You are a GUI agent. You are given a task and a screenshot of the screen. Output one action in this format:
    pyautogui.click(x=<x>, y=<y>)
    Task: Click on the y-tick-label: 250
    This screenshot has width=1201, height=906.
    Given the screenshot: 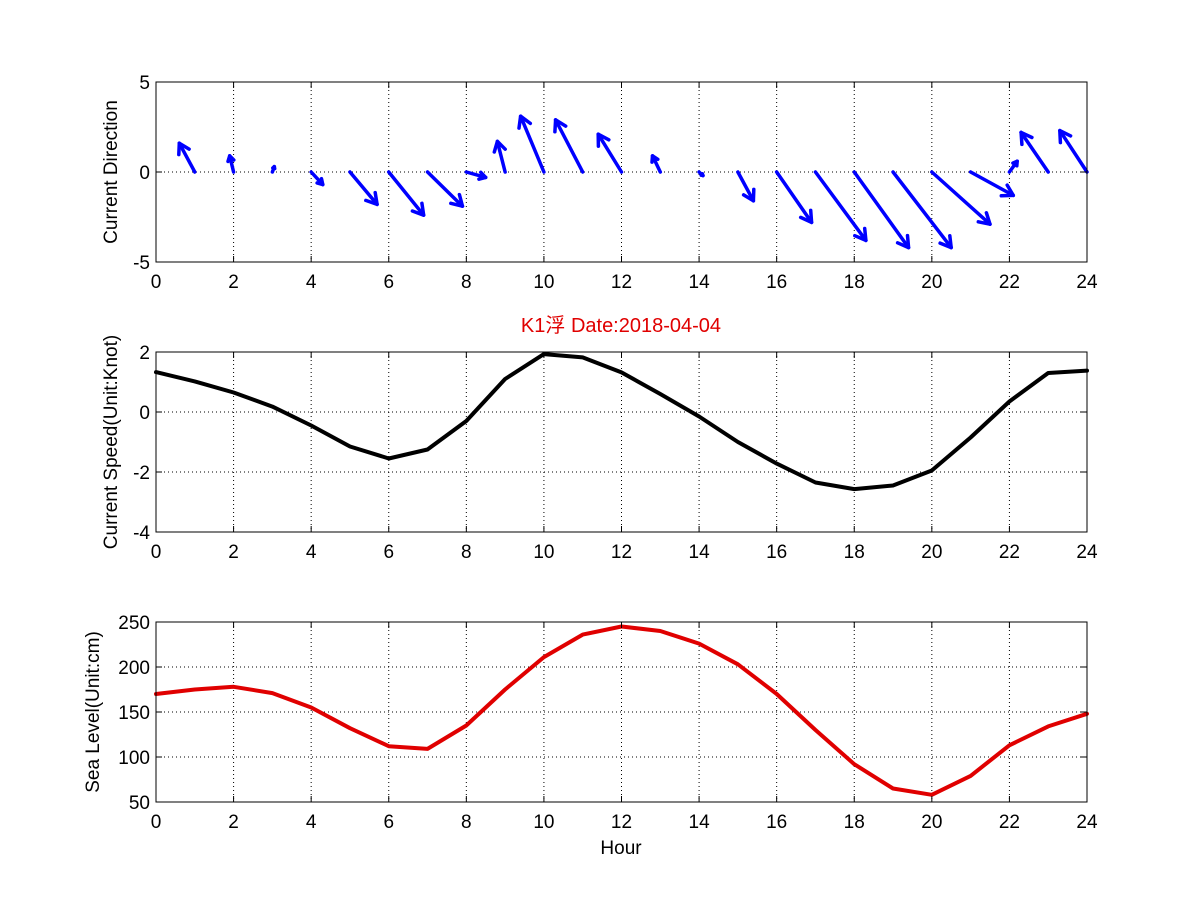 What is the action you would take?
    pyautogui.click(x=134, y=623)
    